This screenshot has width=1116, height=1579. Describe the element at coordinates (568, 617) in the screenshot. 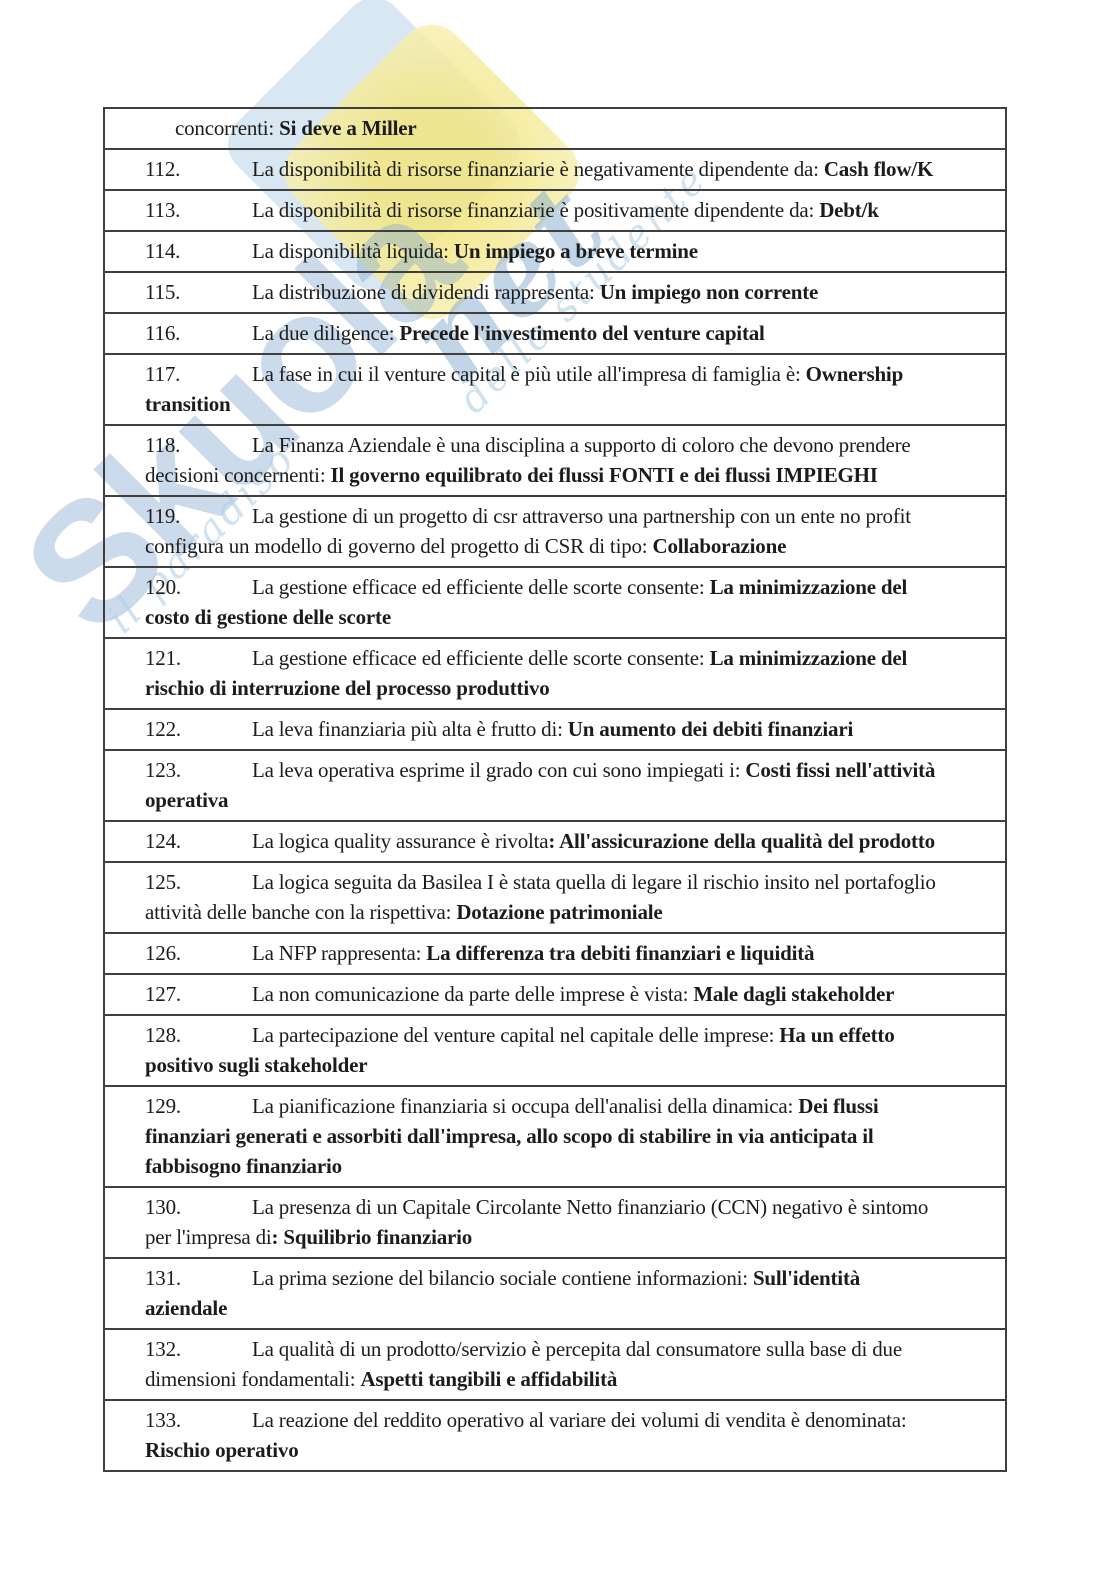

I see `question-line: costo di gestione delle scorte` at that location.